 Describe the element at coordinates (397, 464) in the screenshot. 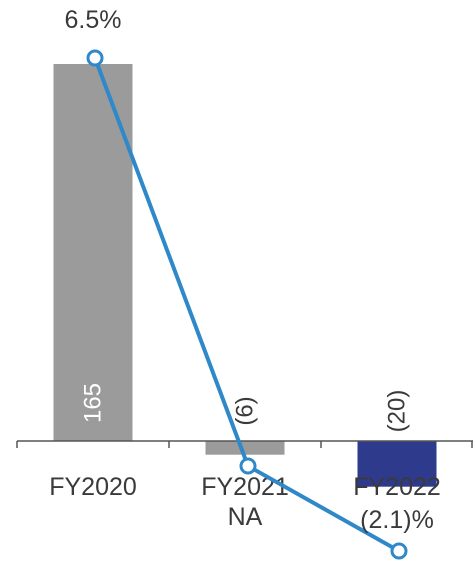

I see `bar-fy2022` at that location.